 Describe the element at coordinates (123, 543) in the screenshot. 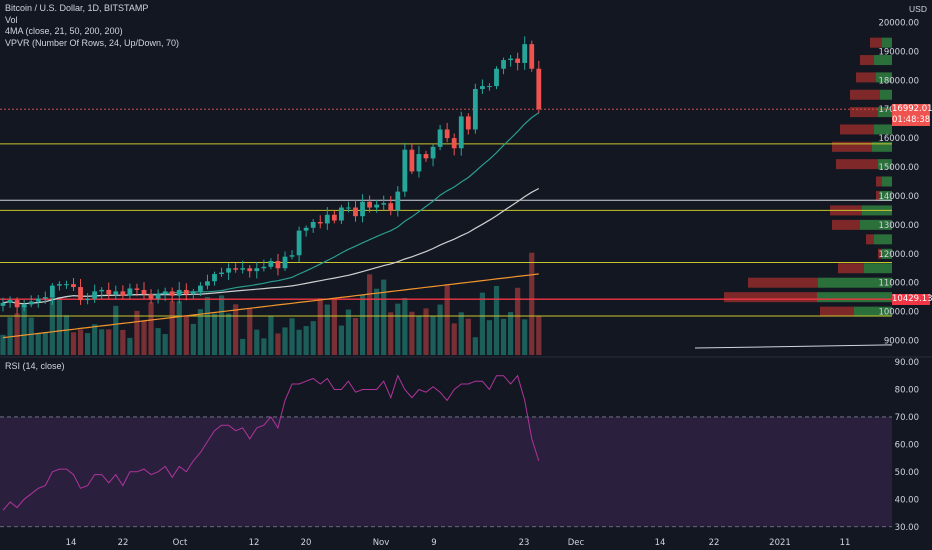

I see `time-tick-label: 22` at that location.